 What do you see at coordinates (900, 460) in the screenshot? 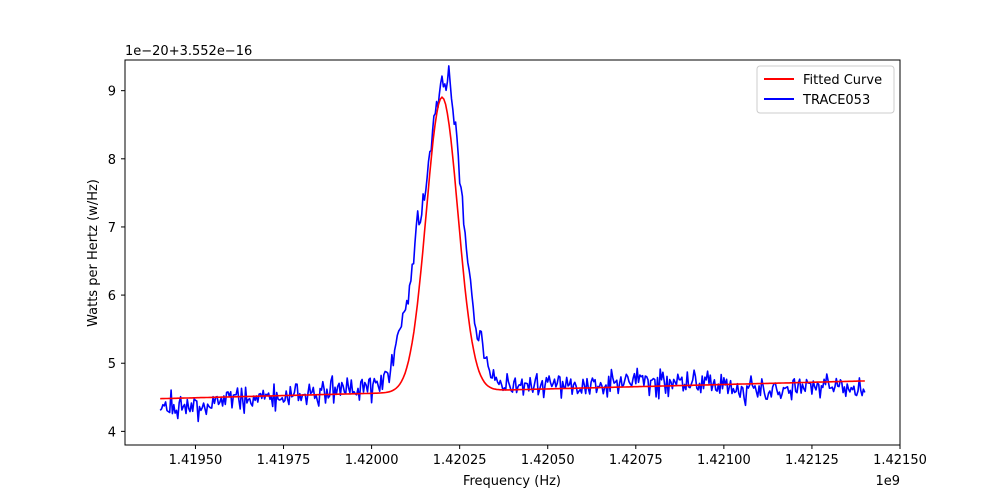
I see `x-tick-label: 1.42150` at bounding box center [900, 460].